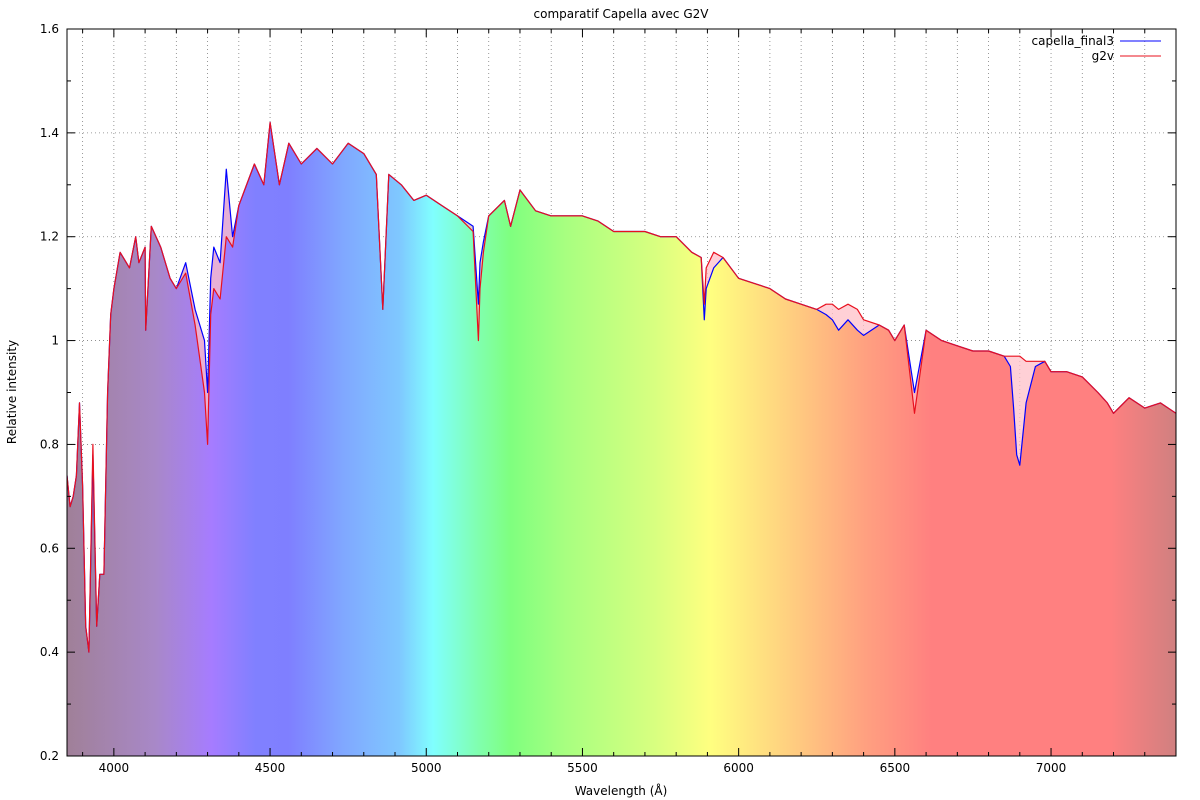  Describe the element at coordinates (49, 237) in the screenshot. I see `y-tick-label: 1.2` at that location.